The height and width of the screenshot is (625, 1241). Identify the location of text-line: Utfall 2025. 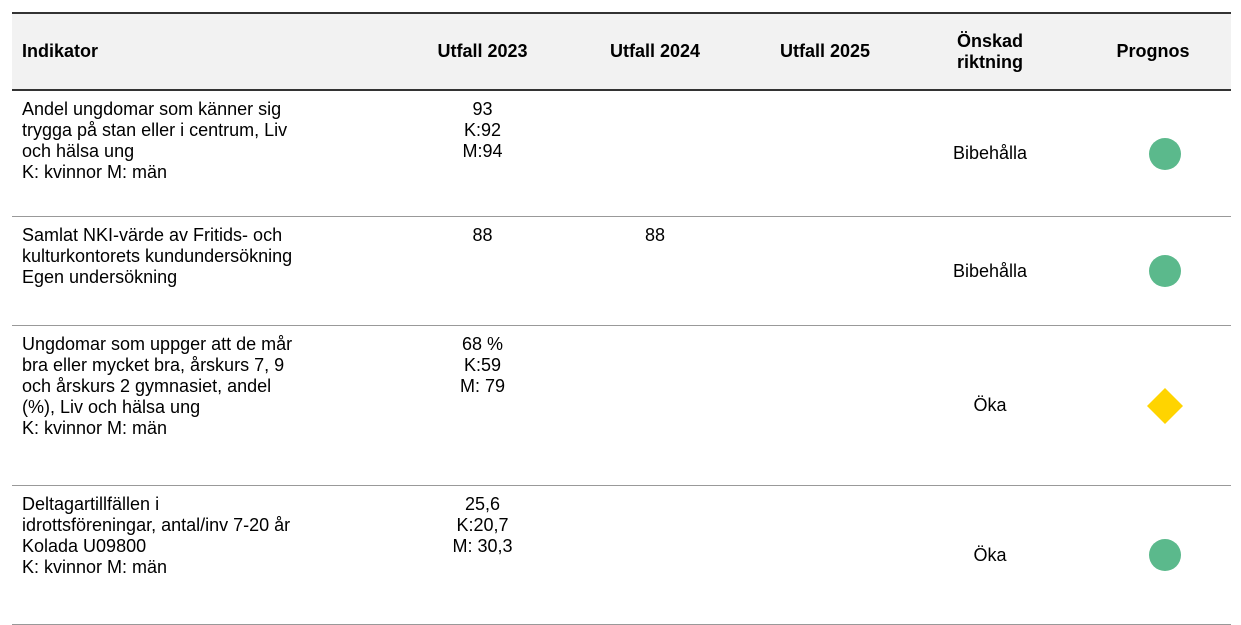
(825, 51).